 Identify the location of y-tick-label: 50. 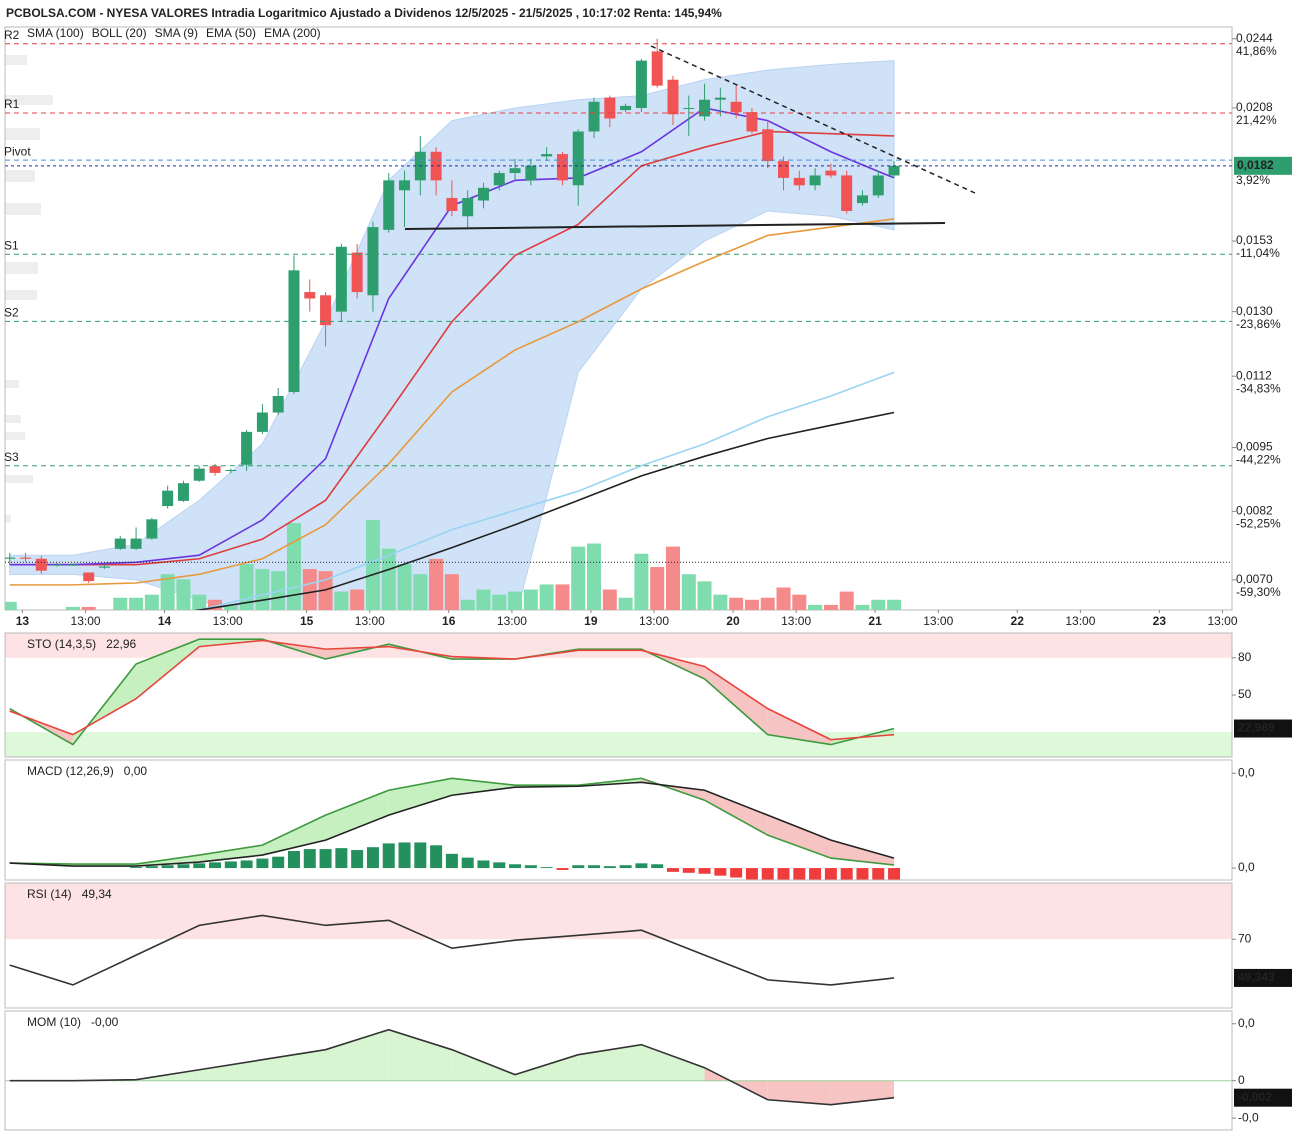
(1245, 694).